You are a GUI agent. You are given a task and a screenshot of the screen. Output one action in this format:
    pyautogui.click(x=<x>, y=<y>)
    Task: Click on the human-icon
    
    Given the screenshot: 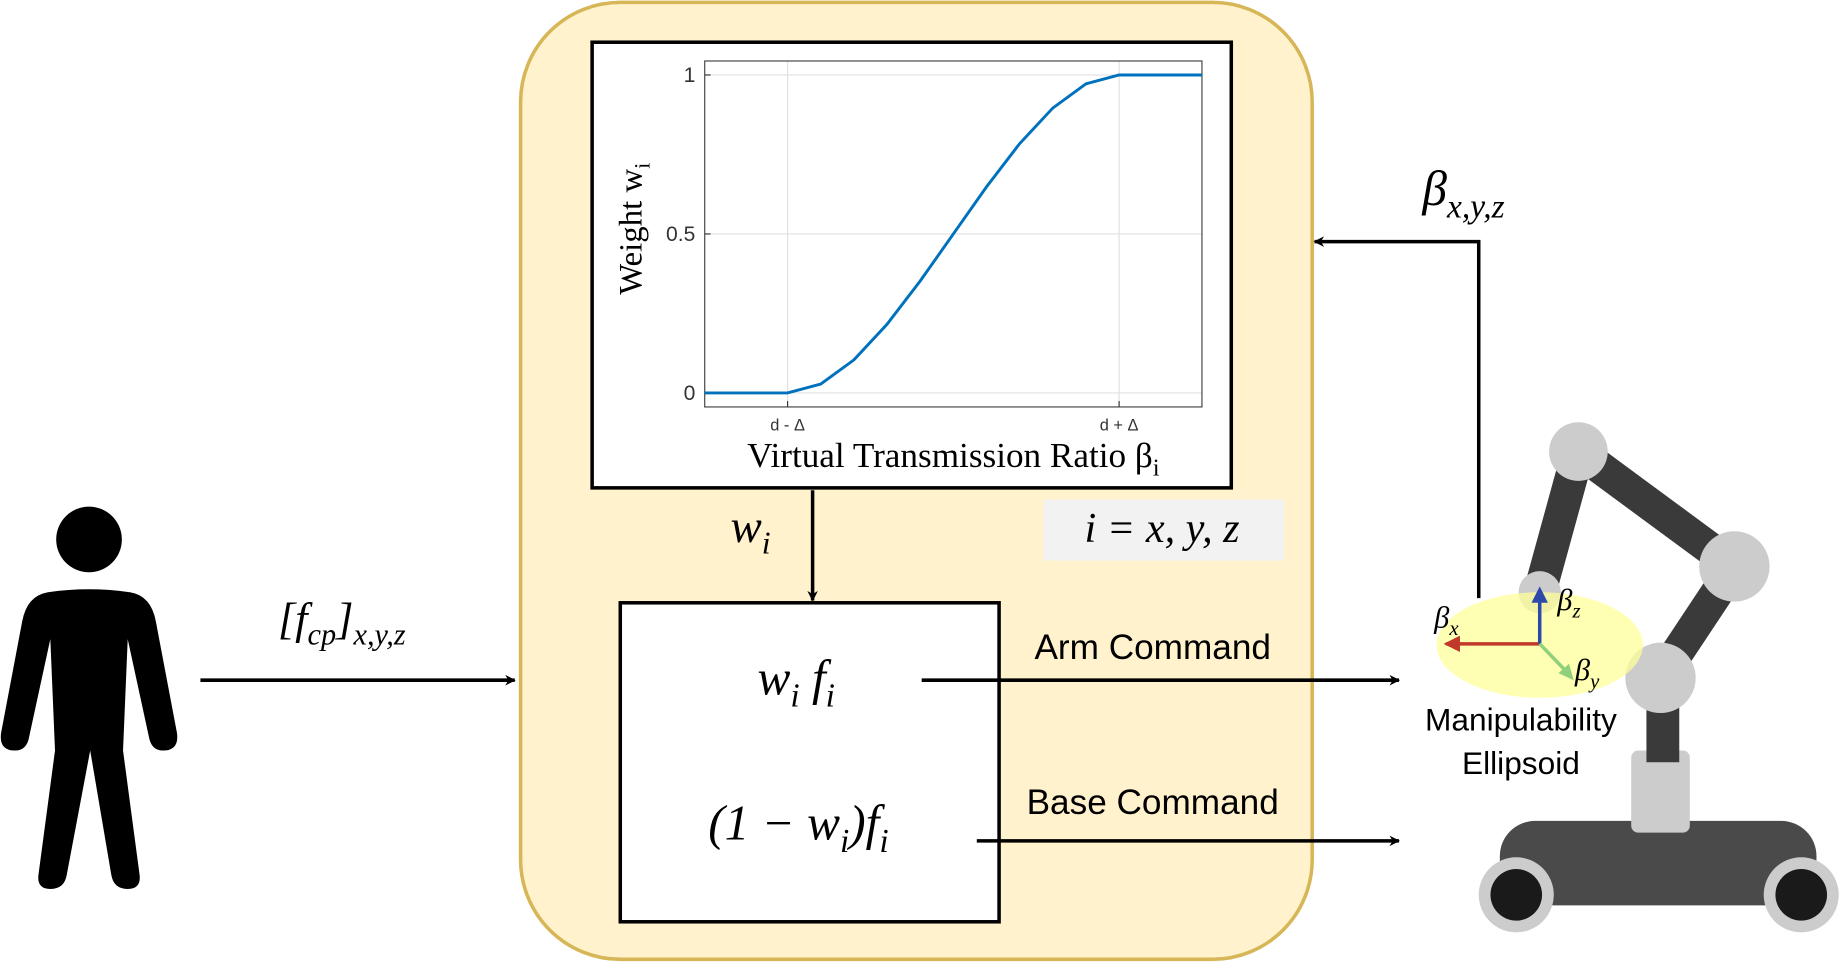 What is the action you would take?
    pyautogui.click(x=89, y=697)
    